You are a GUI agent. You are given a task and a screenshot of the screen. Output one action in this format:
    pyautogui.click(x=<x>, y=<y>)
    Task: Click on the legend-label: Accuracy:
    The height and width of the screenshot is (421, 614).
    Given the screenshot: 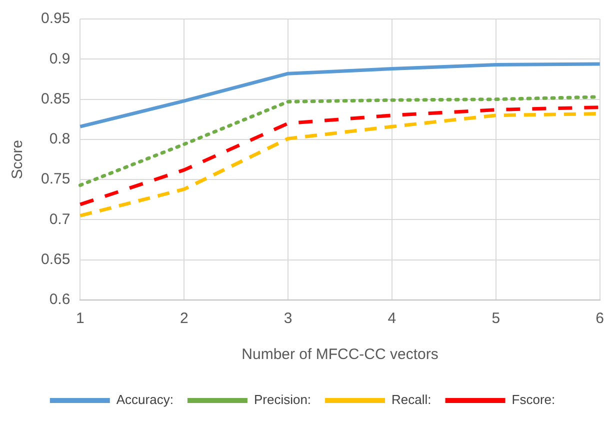 What is the action you would take?
    pyautogui.click(x=145, y=400)
    